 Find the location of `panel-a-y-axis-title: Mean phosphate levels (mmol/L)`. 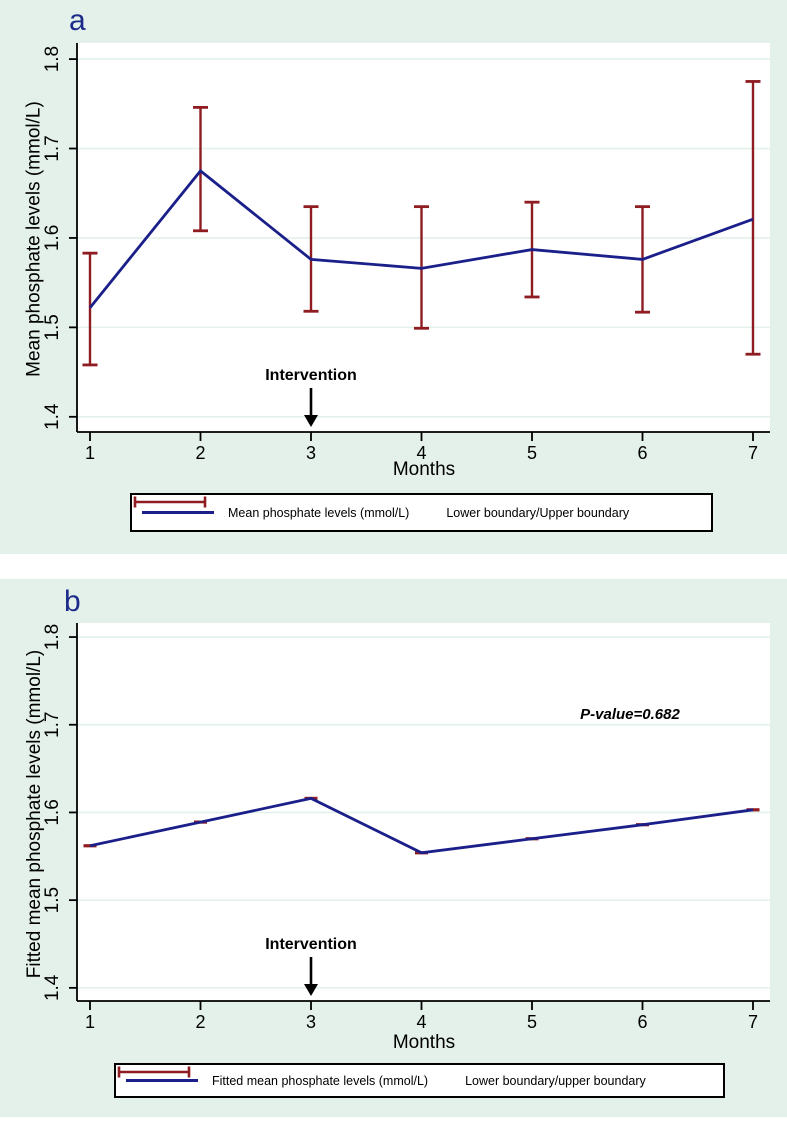

panel-a-y-axis-title: Mean phosphate levels (mmol/L) is located at coordinates (34, 239).